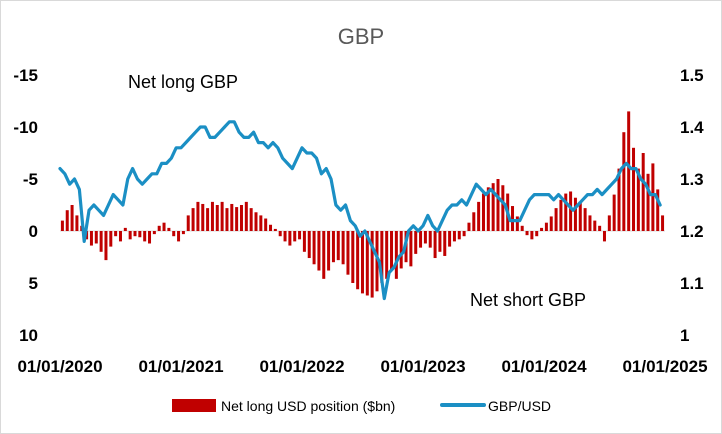 This screenshot has height=434, width=722. What do you see at coordinates (528, 300) in the screenshot?
I see `annotation: Net short GBP` at bounding box center [528, 300].